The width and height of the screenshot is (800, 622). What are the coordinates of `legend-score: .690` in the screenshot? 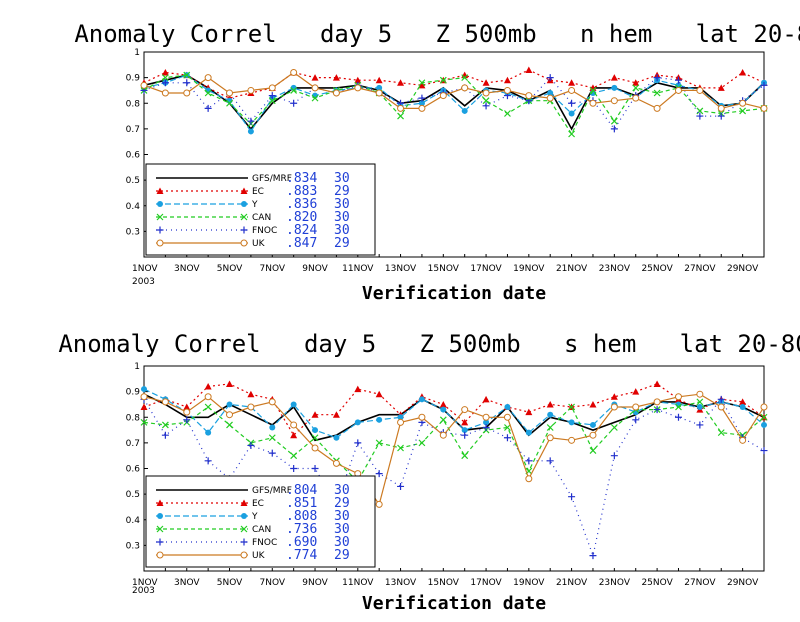 It's located at (301, 542).